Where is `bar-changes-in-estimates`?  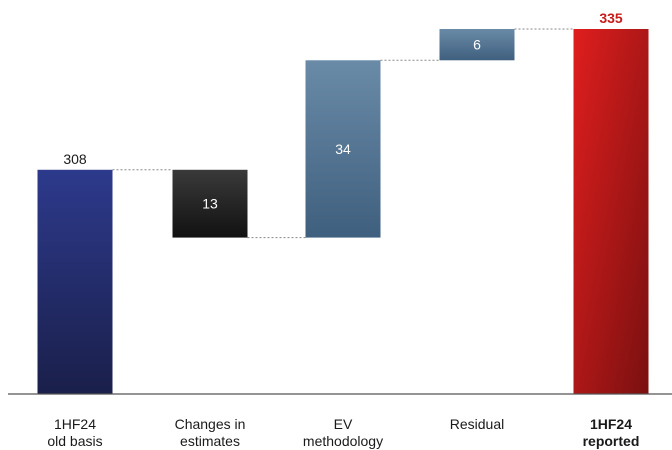 bar-changes-in-estimates is located at coordinates (210, 203).